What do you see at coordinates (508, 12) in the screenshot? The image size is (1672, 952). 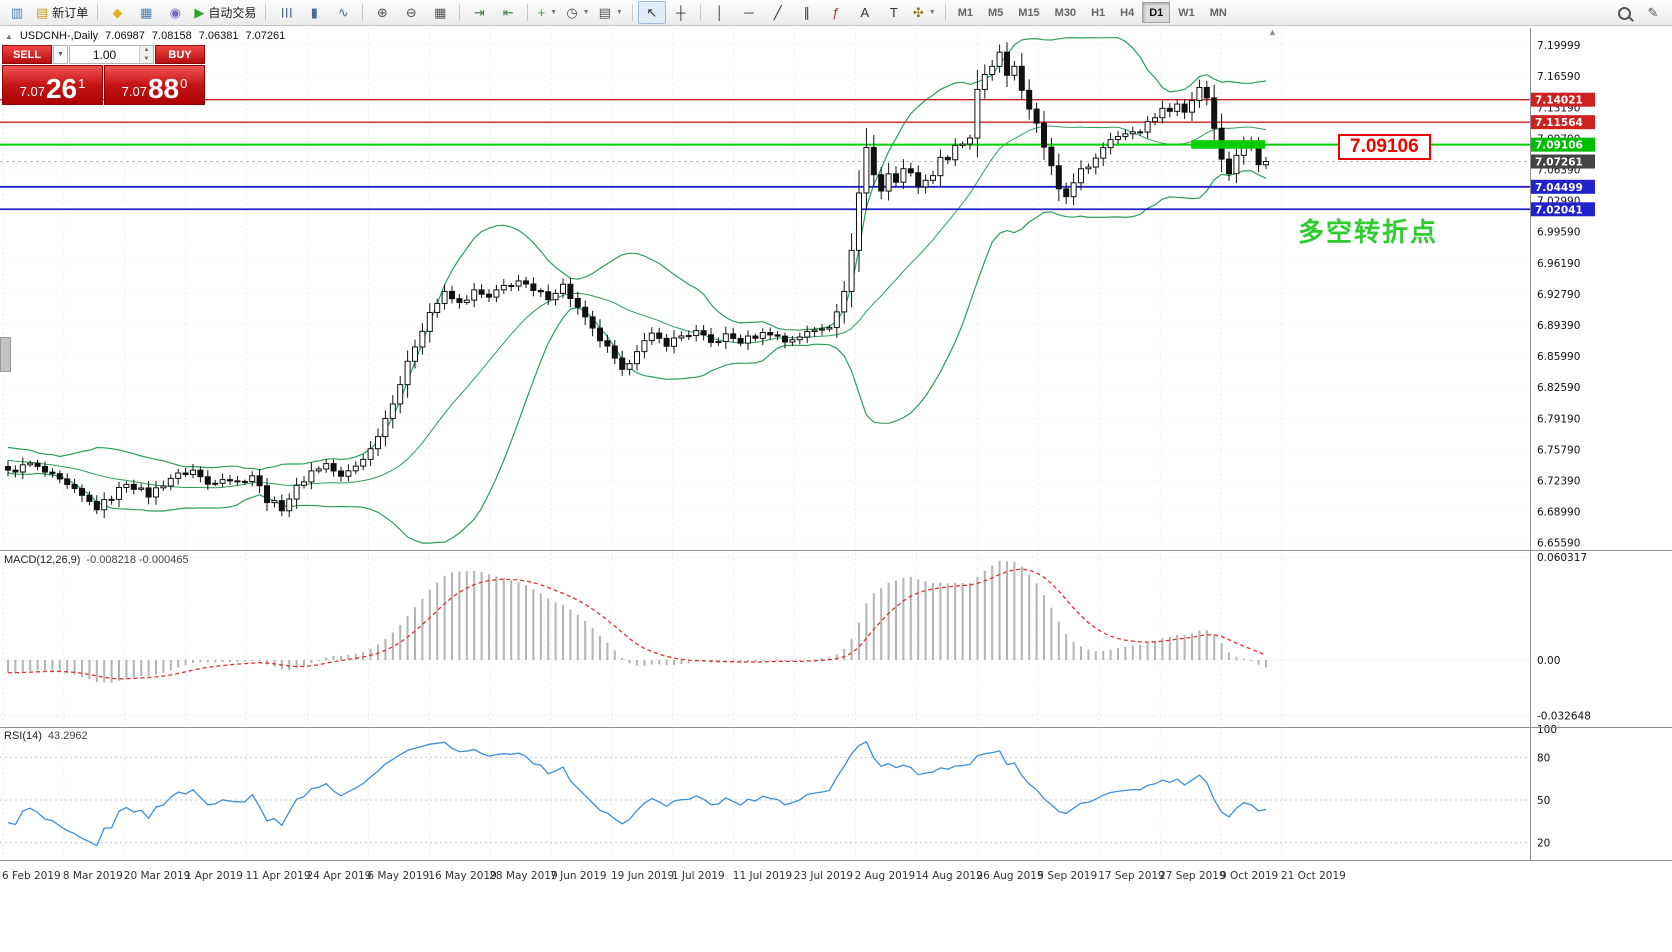 I see `chart-shift-button: ⇤` at bounding box center [508, 12].